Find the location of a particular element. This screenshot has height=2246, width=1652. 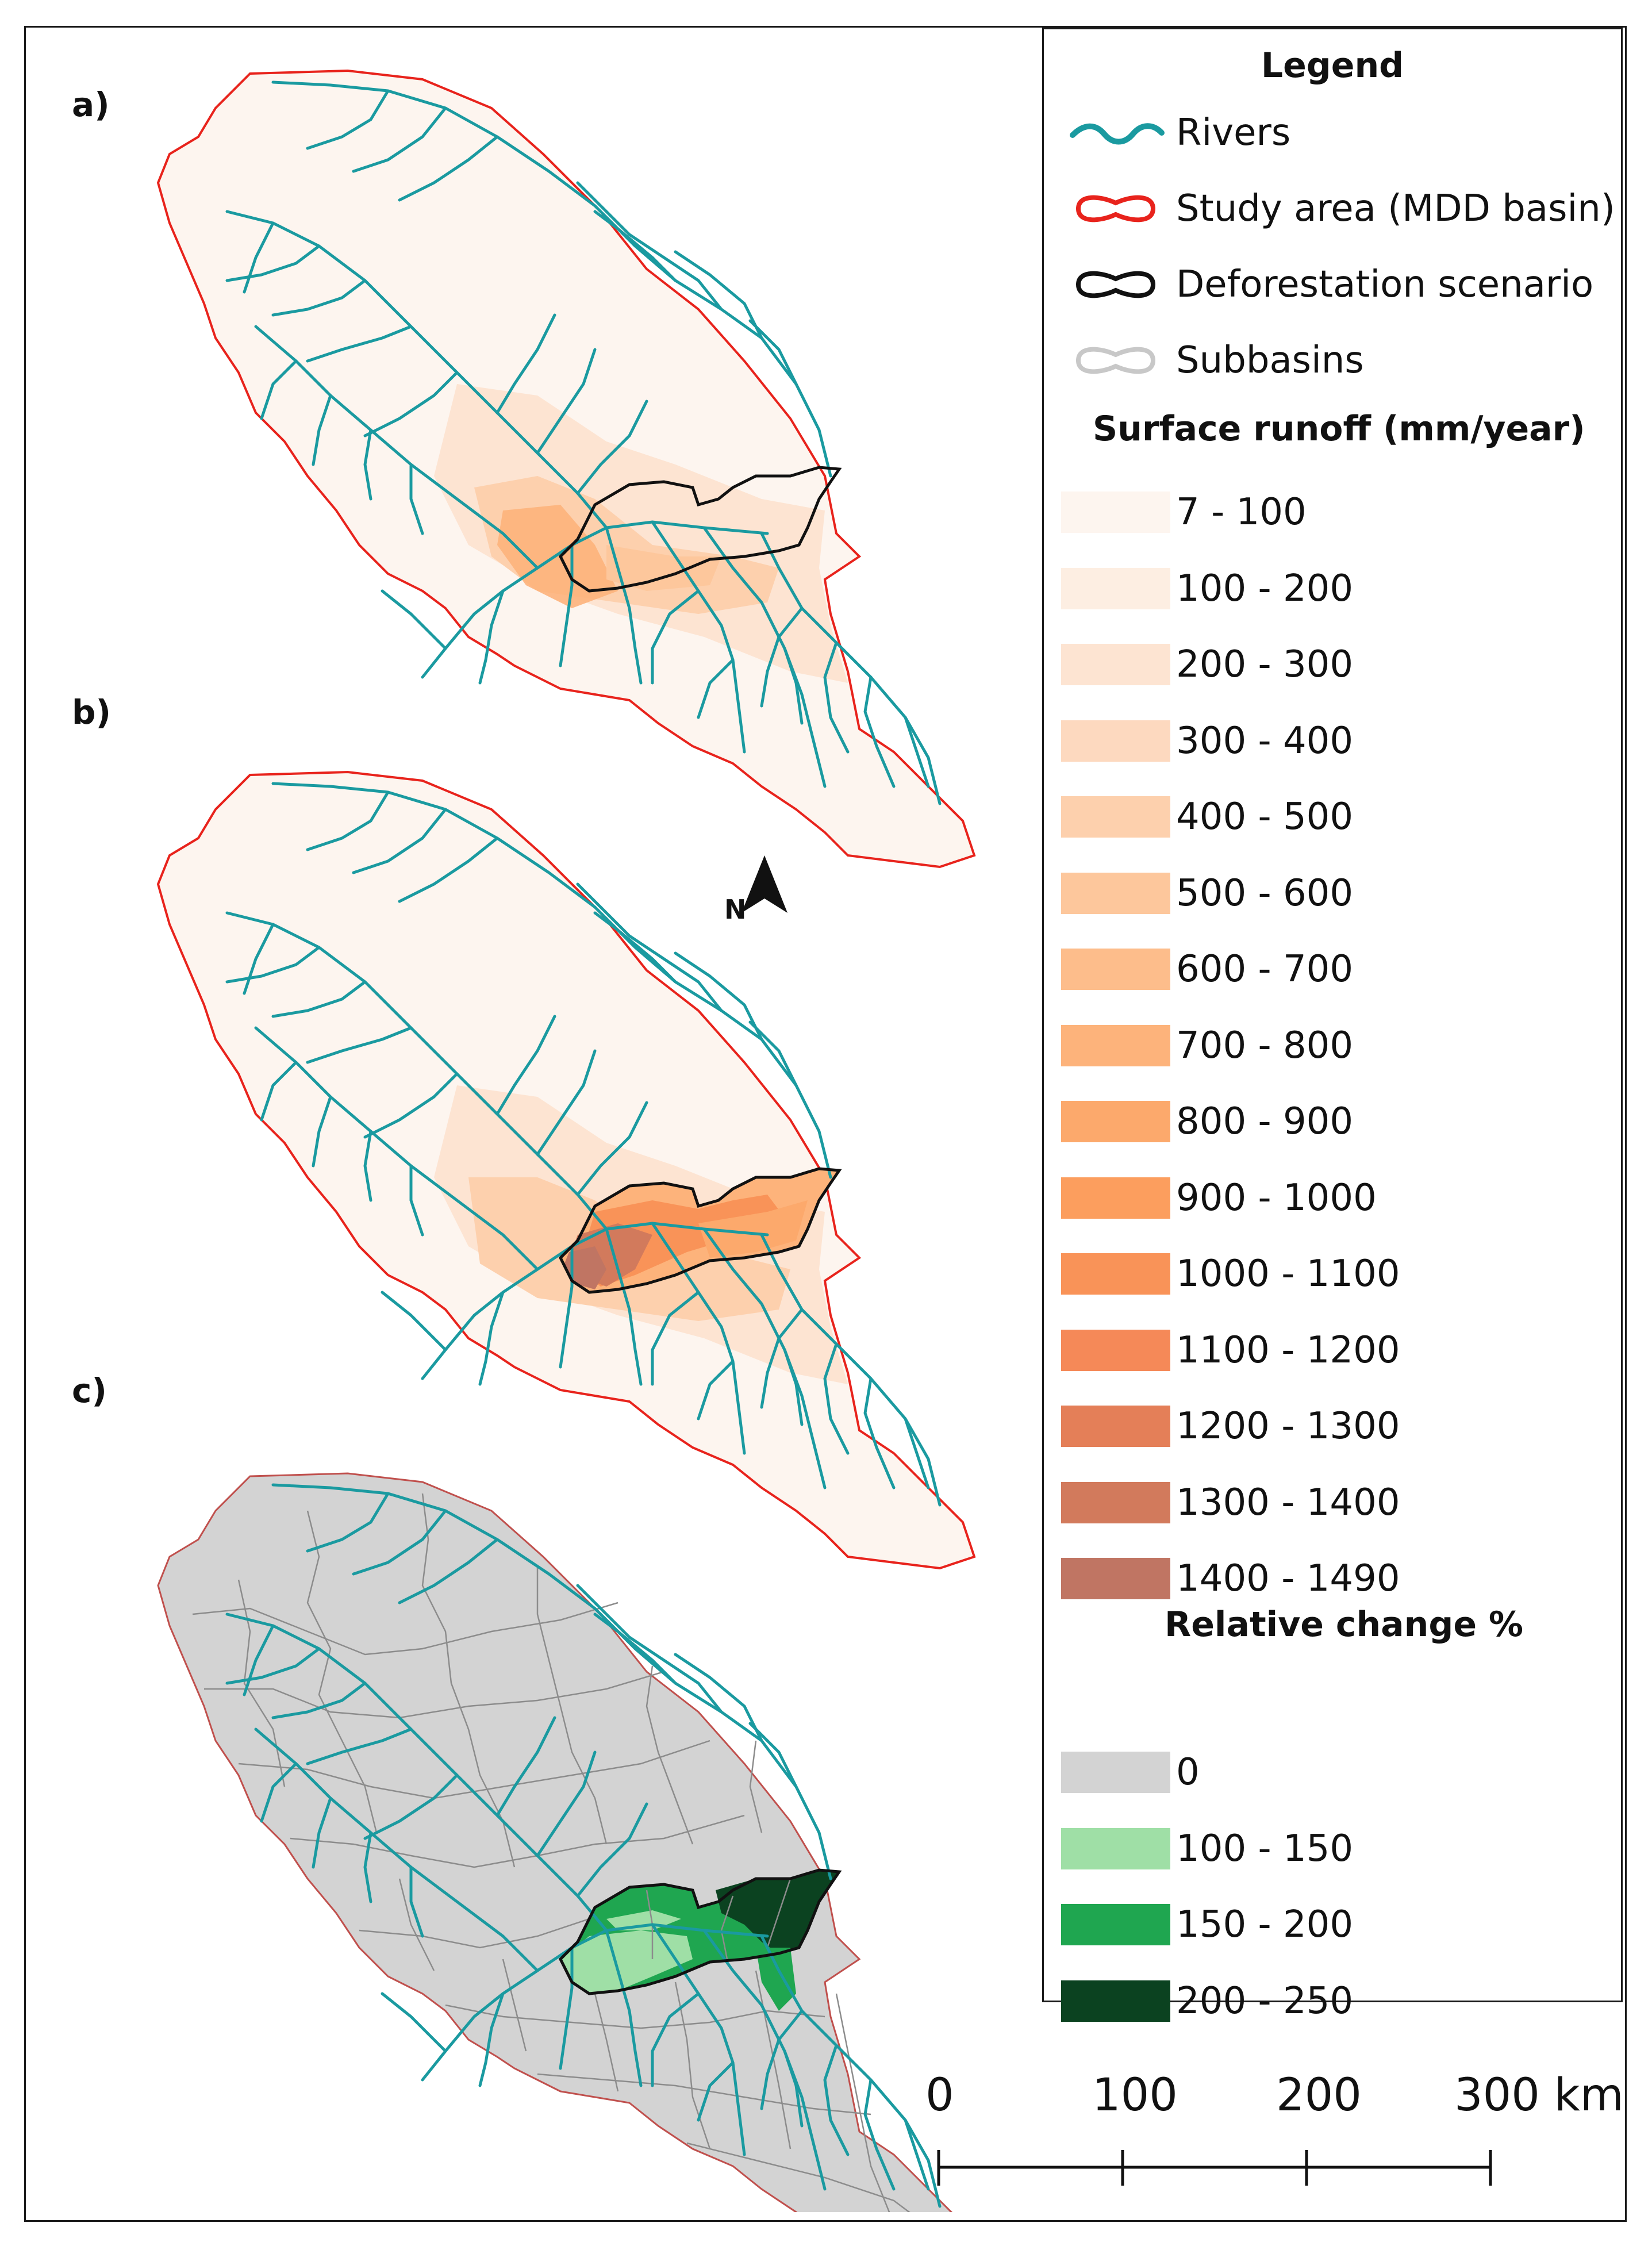

scale-tick-label: 200 is located at coordinates (1319, 2095).